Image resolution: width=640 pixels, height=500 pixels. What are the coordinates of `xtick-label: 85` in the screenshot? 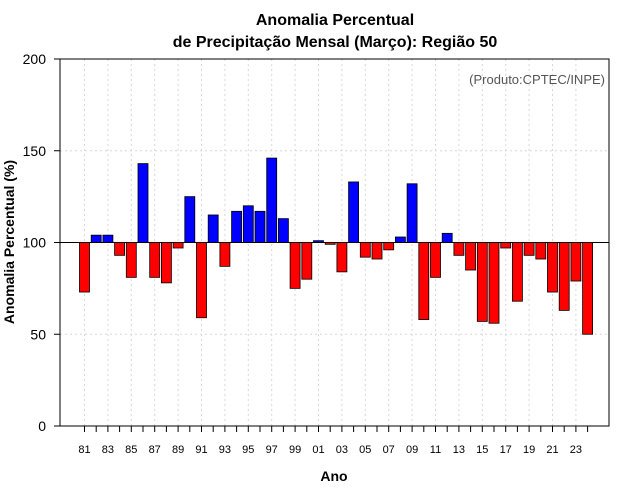 It's located at (131, 450).